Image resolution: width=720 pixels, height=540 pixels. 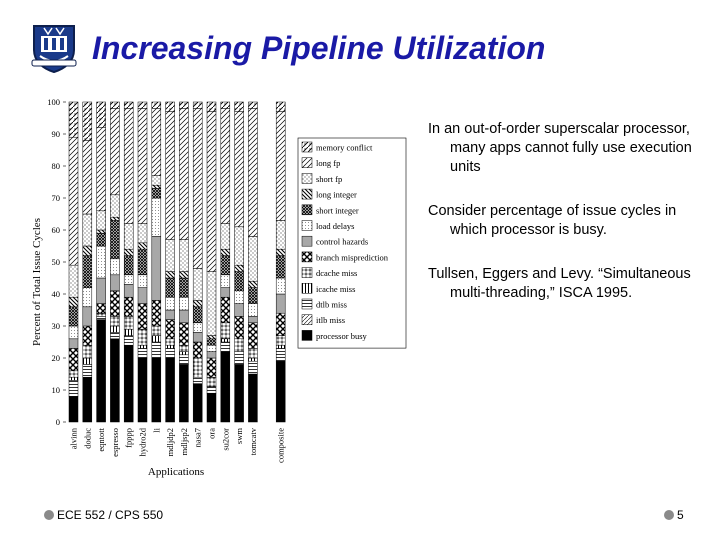 I want to click on x-tick-label: mdljsp2, so click(x=184, y=441).